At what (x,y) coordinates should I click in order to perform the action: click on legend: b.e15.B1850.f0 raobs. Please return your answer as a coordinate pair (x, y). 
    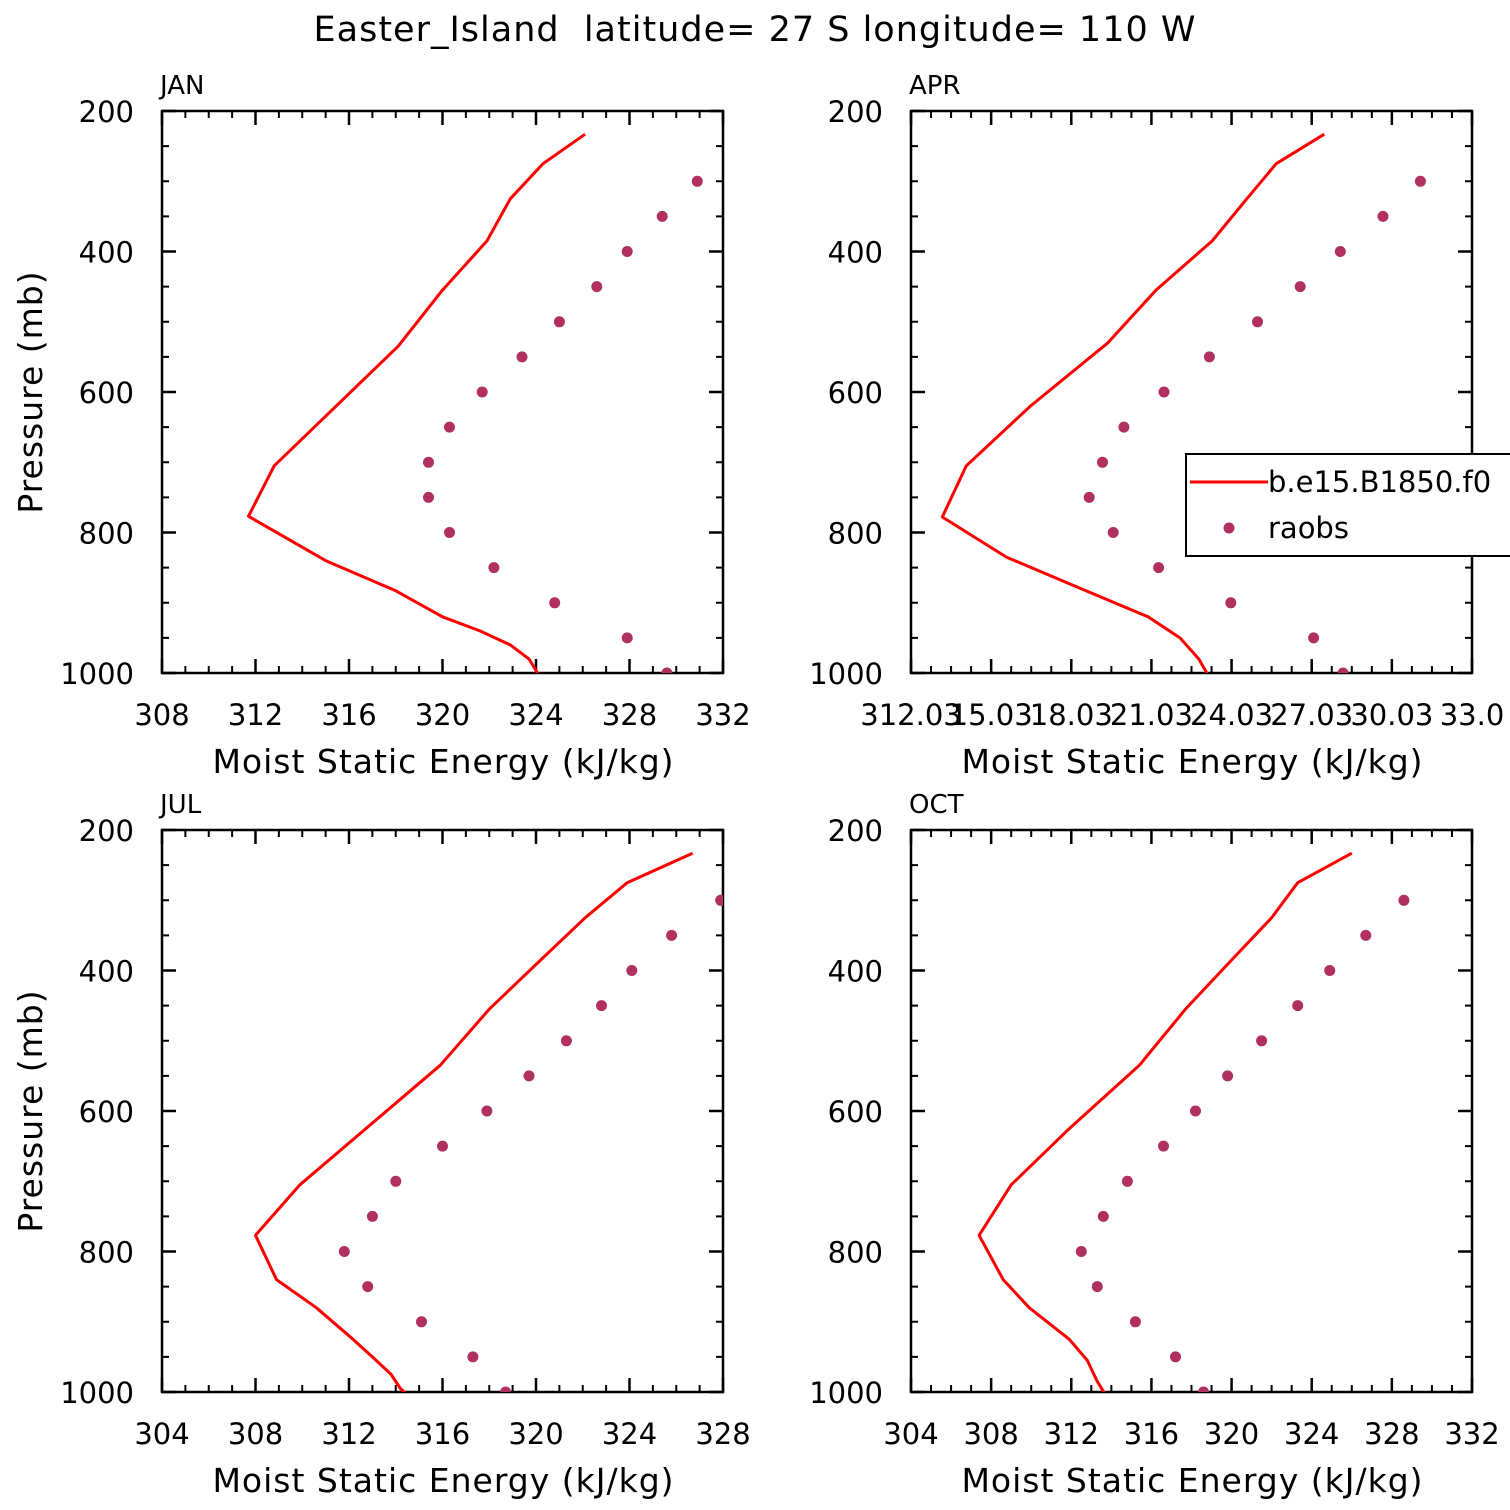
    Looking at the image, I should click on (1347, 505).